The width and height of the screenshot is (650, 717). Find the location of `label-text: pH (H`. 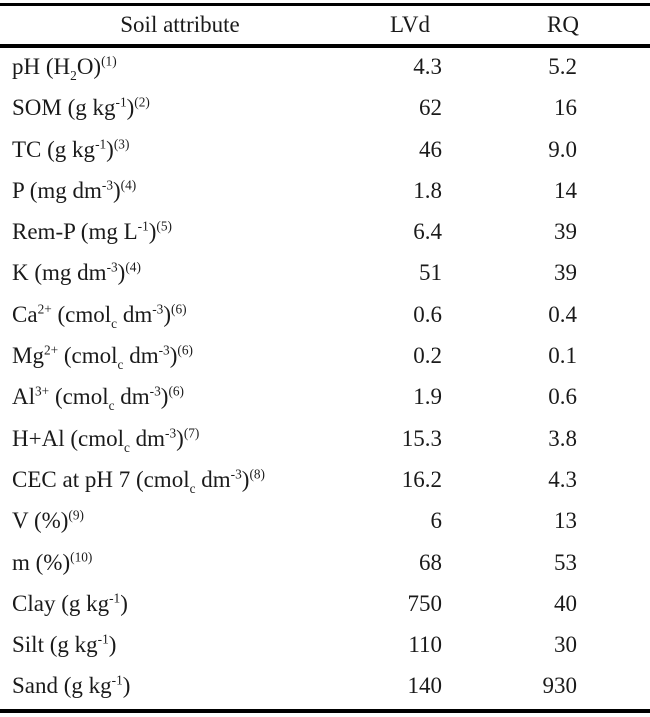

label-text: pH (H is located at coordinates (41, 66).